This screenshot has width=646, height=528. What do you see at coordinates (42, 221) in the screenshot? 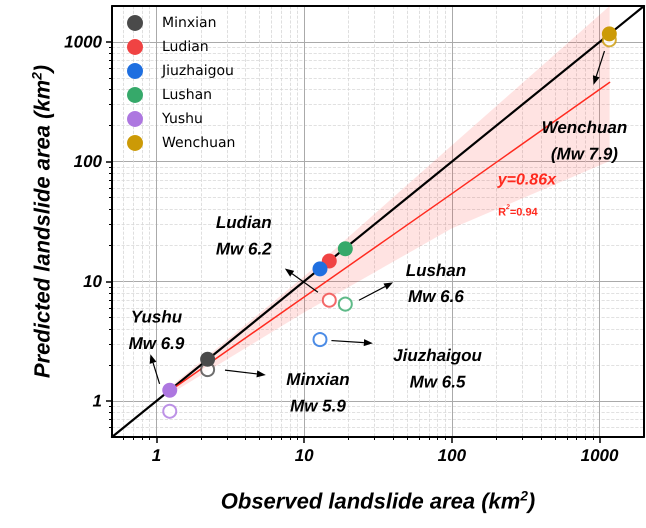
I see `y-axis-title: Predicted landslide area (km2)` at bounding box center [42, 221].